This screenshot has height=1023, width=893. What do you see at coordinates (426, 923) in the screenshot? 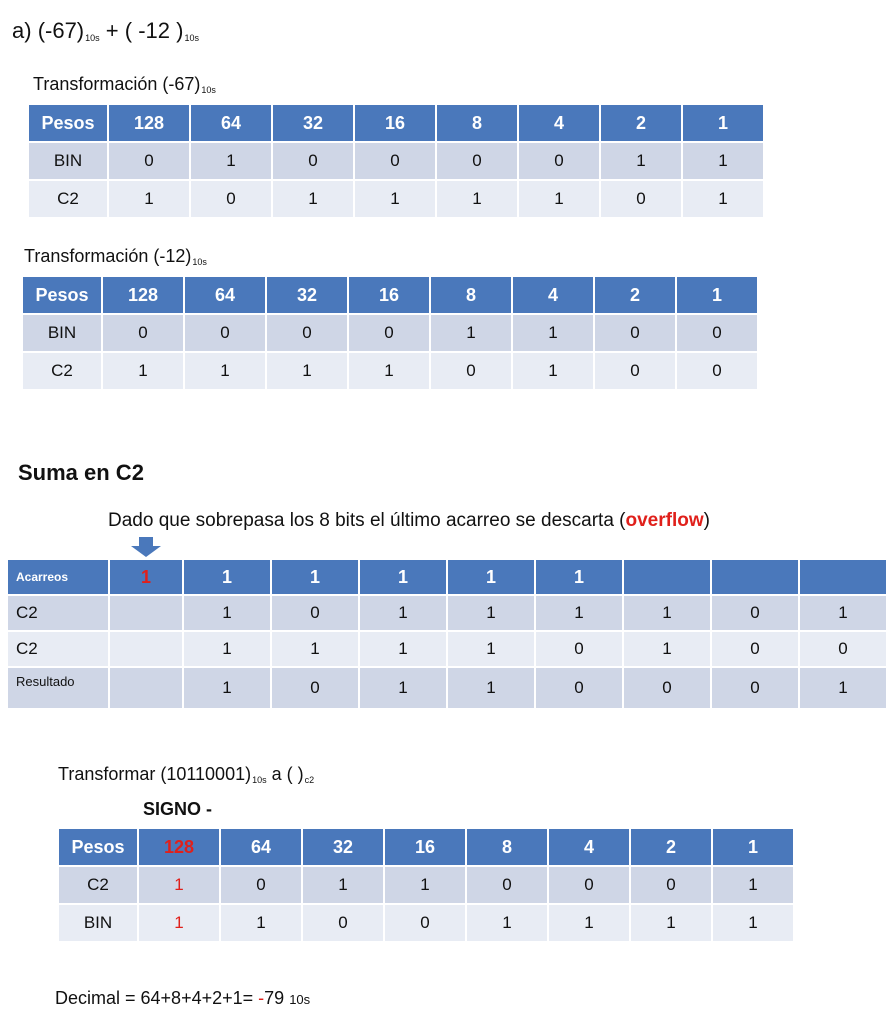
I see `table-row: BIN 1 1 0 0 1 1 1 1` at bounding box center [426, 923].